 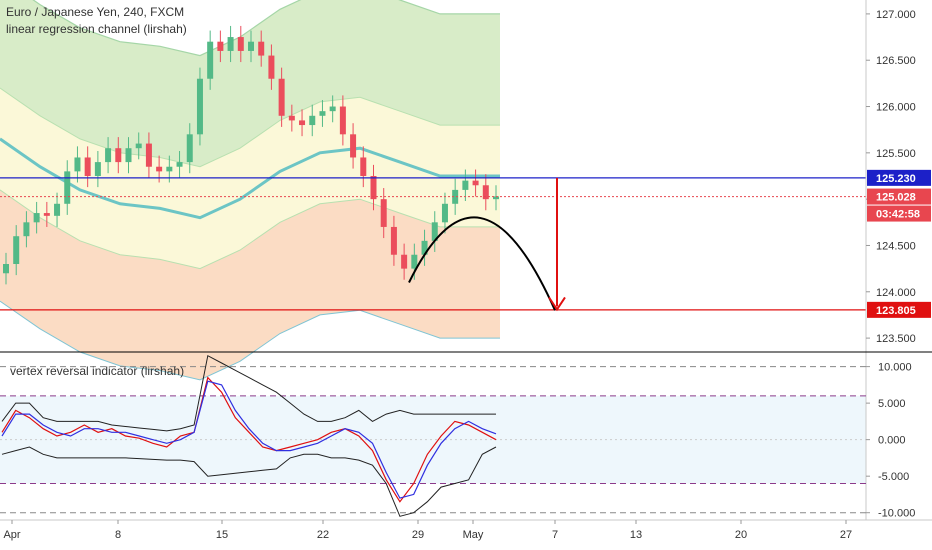 I want to click on time-tick-label: 29, so click(x=418, y=535).